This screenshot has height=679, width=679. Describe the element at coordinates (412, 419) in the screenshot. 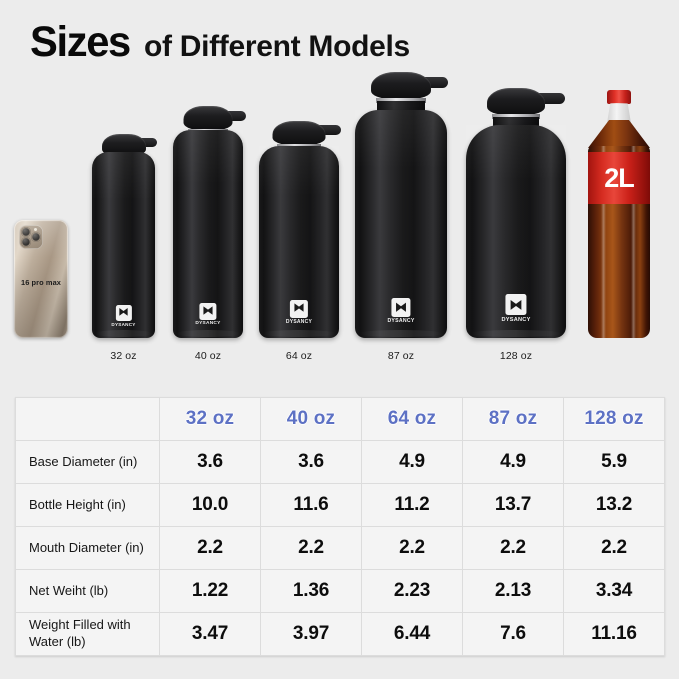

I see `header-col-64oz: 64 oz` at that location.